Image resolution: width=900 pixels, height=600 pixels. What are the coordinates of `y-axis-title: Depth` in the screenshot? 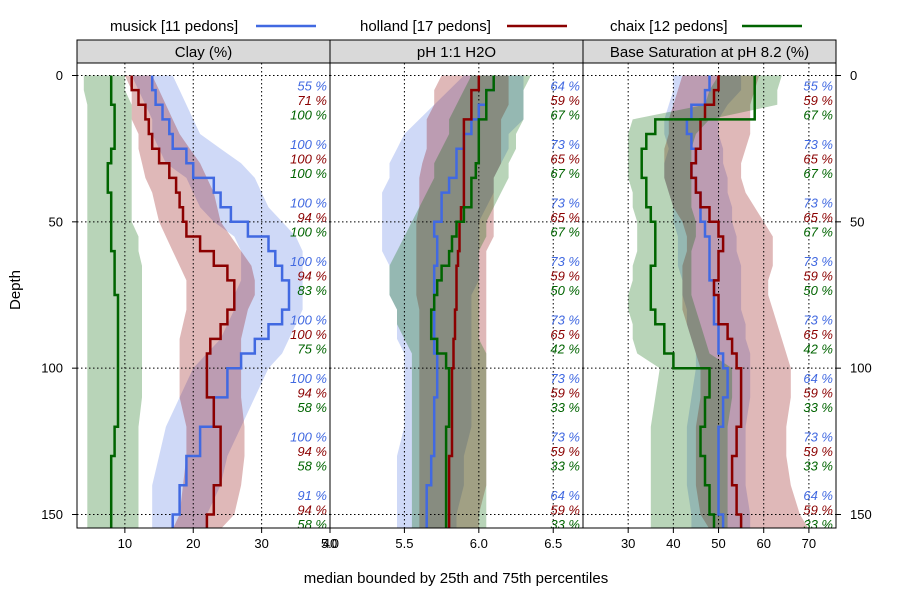 It's located at (15, 290).